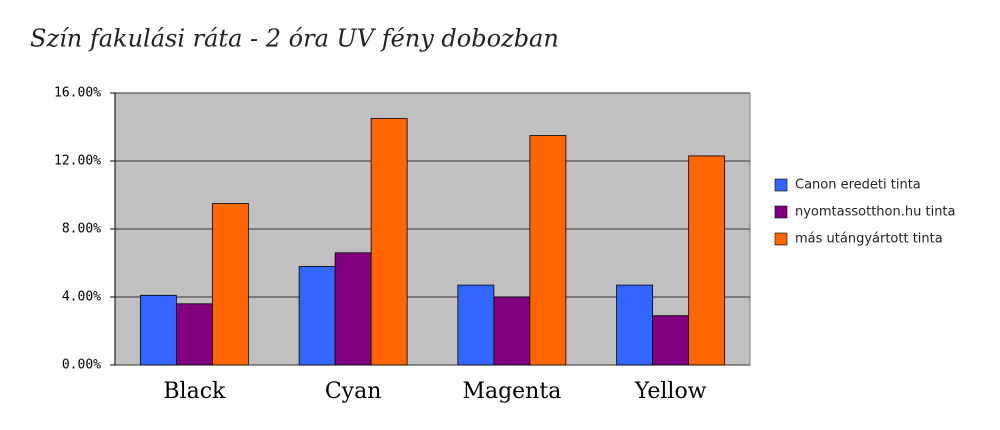 The height and width of the screenshot is (430, 1000). What do you see at coordinates (81, 229) in the screenshot?
I see `y-tick-label: 8.00%` at bounding box center [81, 229].